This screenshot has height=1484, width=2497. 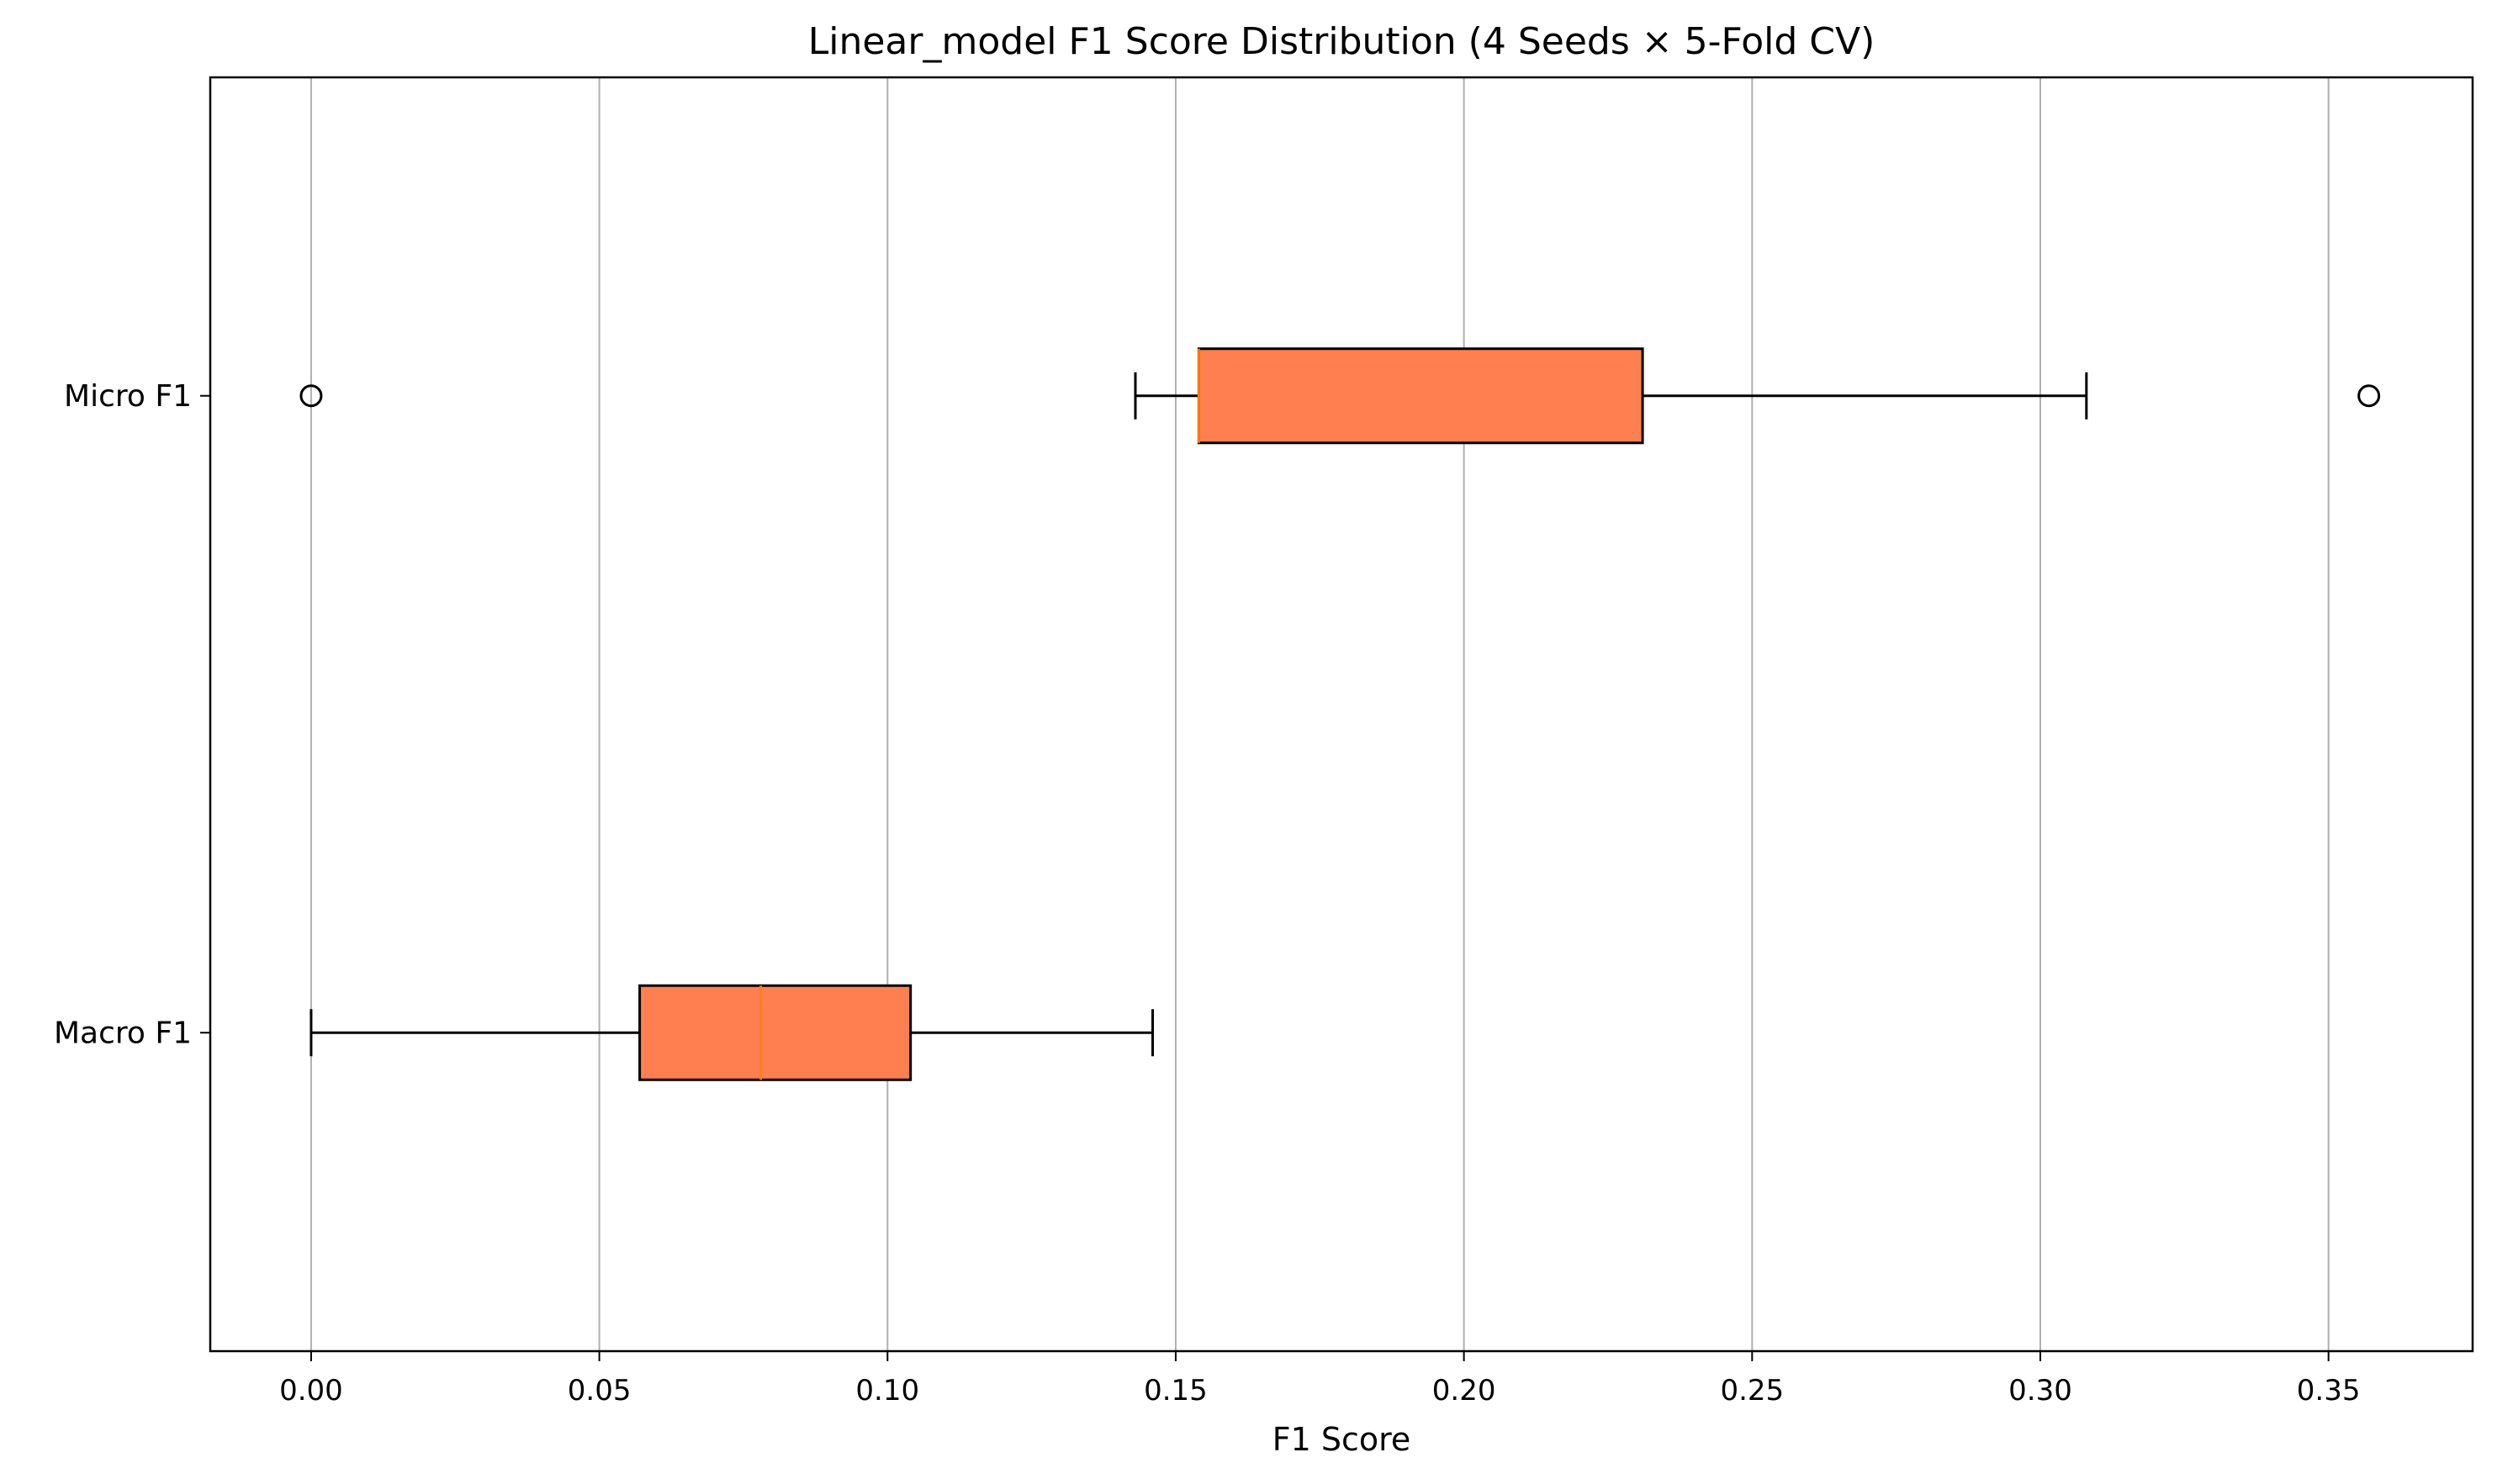 What do you see at coordinates (123, 1033) in the screenshot?
I see `y-tick-label: Macro F1` at bounding box center [123, 1033].